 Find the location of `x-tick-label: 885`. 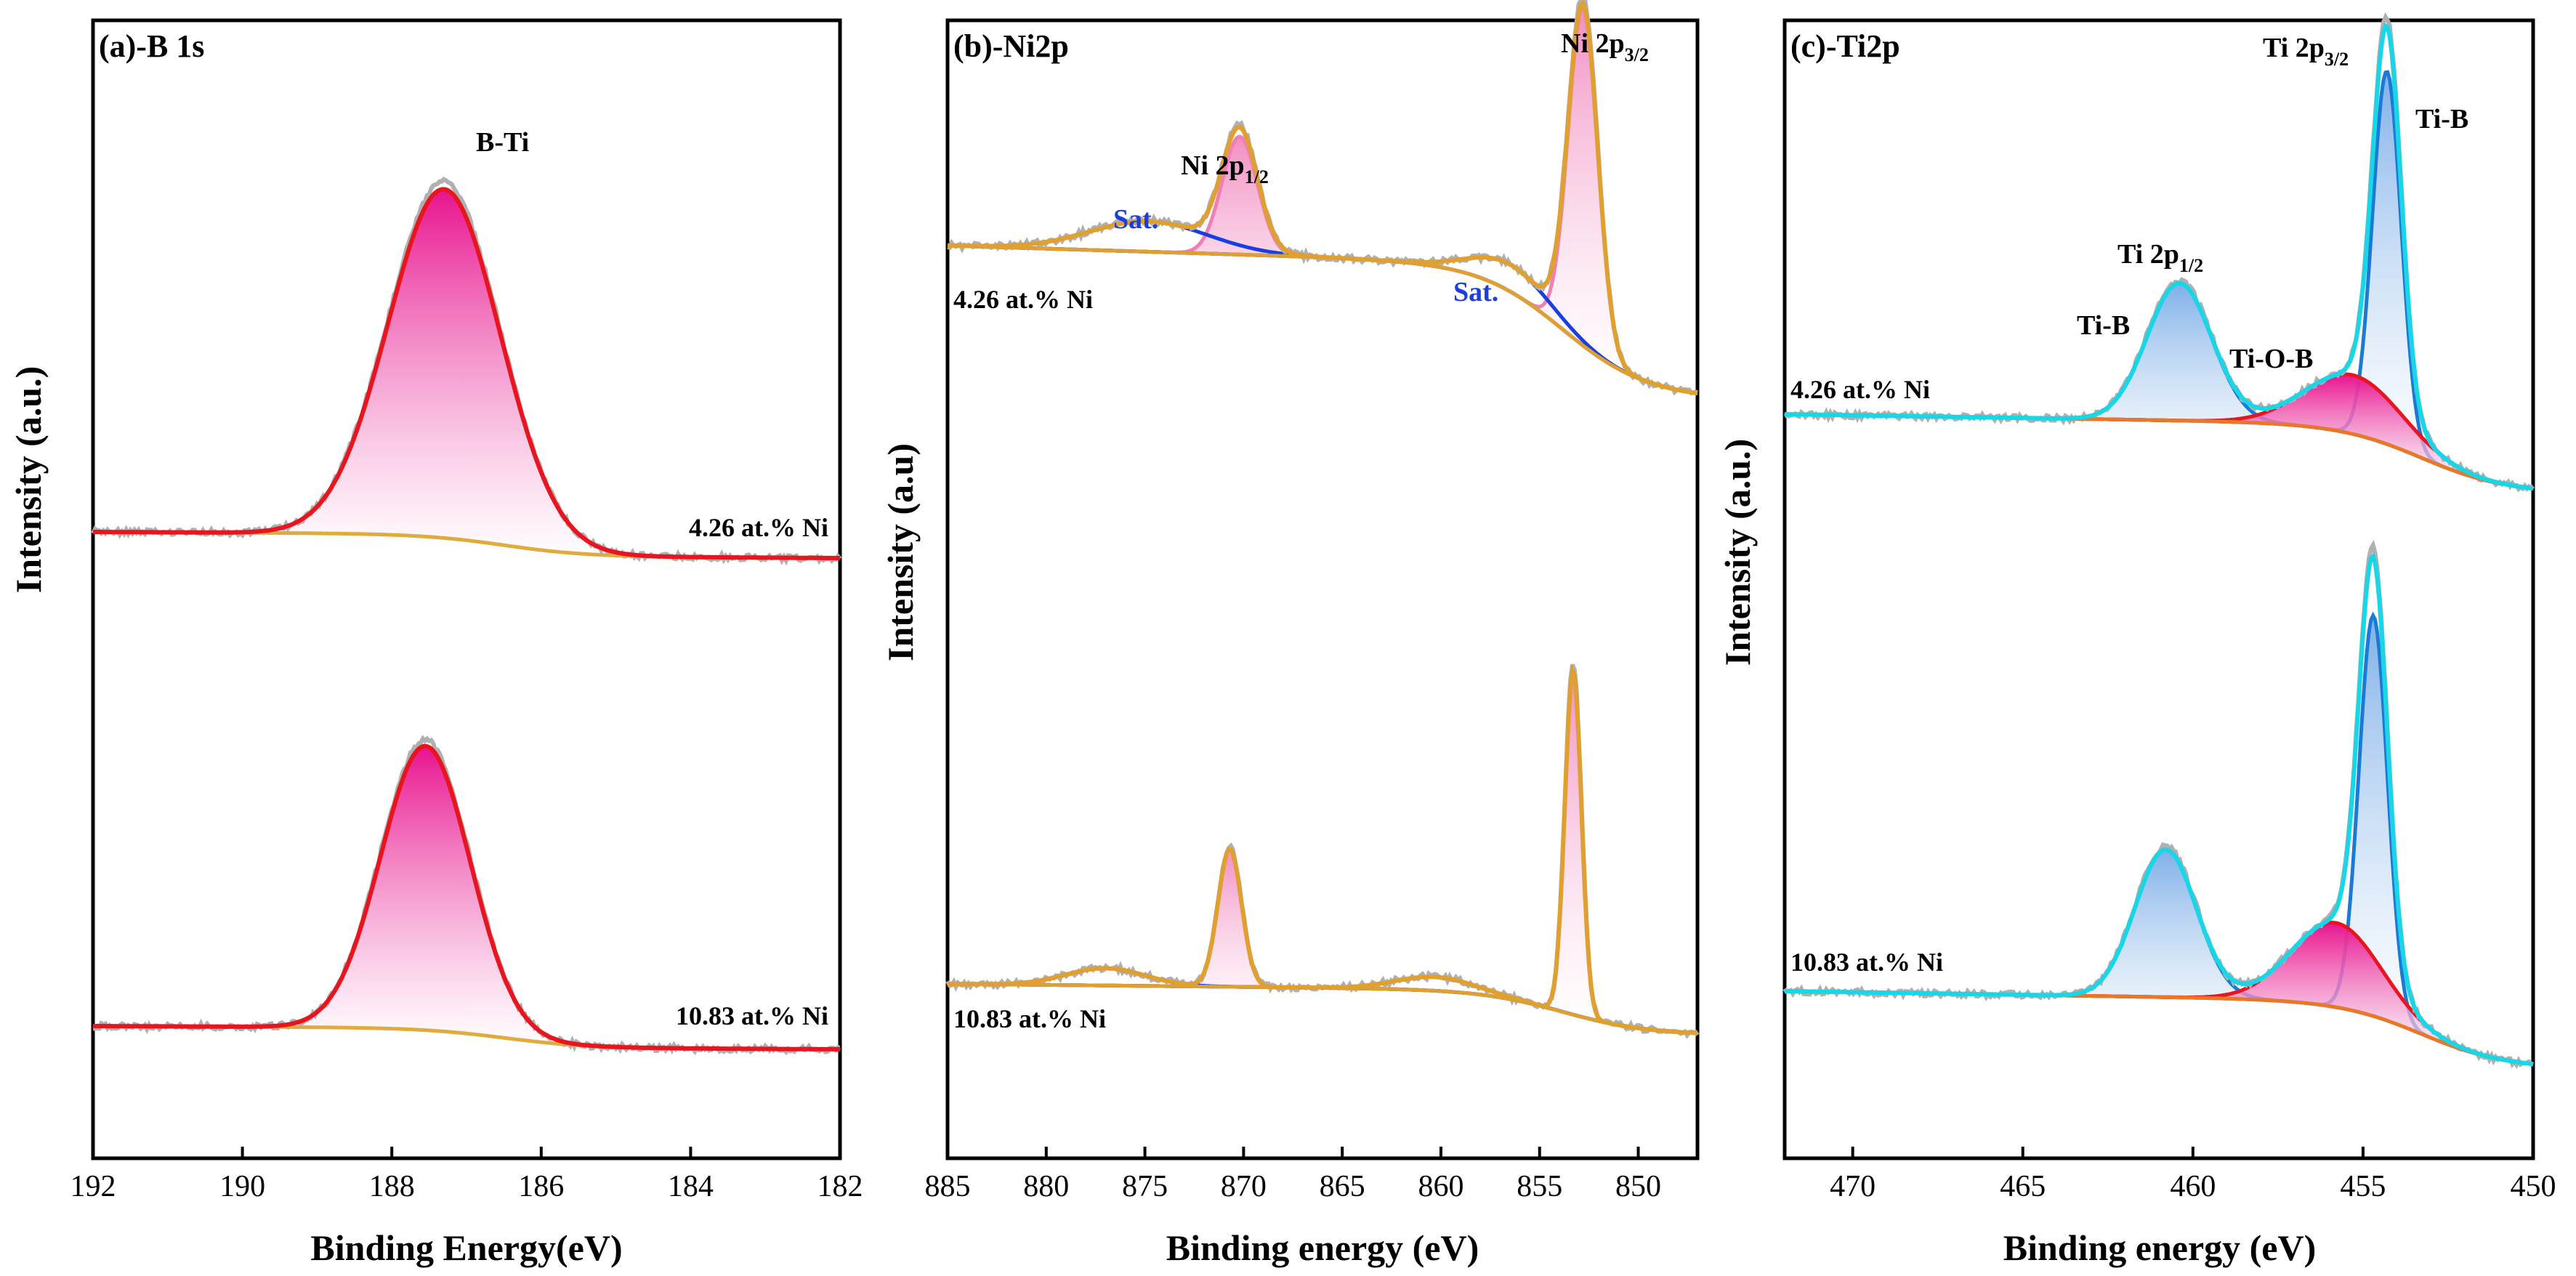

x-tick-label: 885 is located at coordinates (948, 1186).